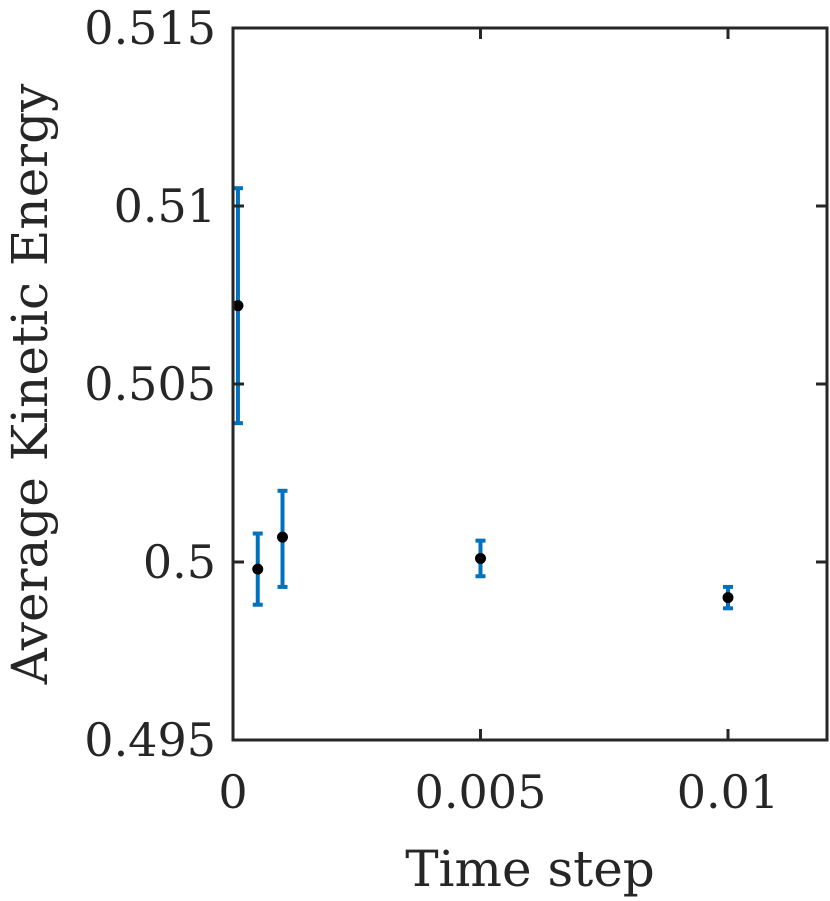  Describe the element at coordinates (232, 792) in the screenshot. I see `x-tick-label: 0` at that location.